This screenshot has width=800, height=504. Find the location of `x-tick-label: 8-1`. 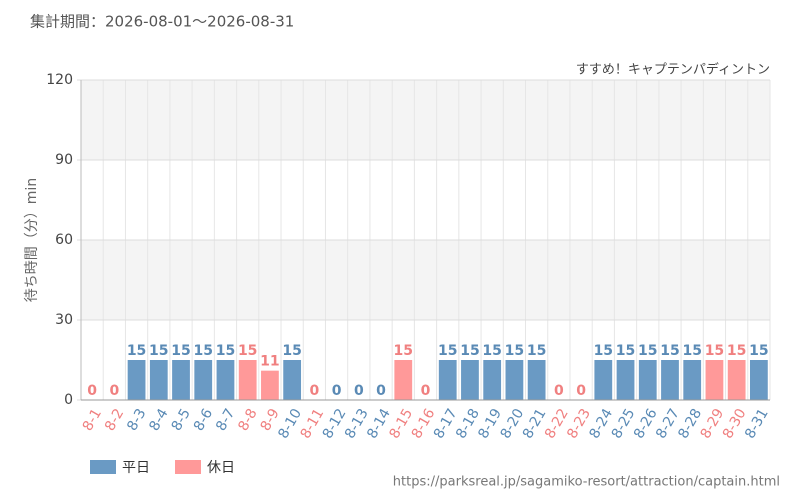

x-tick-label: 8-1 is located at coordinates (92, 420).